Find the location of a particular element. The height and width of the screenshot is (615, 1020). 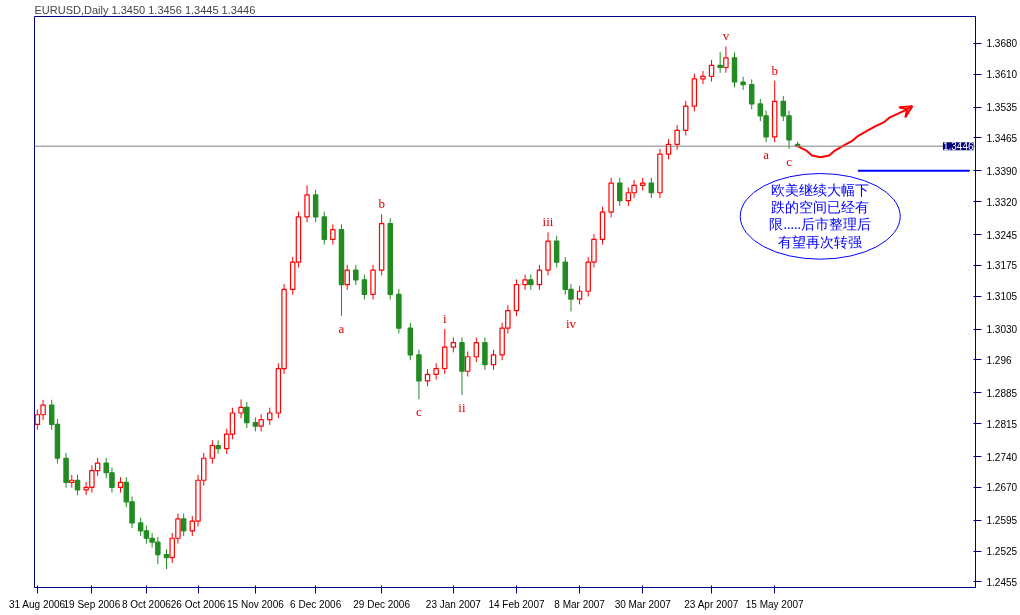

y-tick-label: 1.3465 is located at coordinates (1002, 138).